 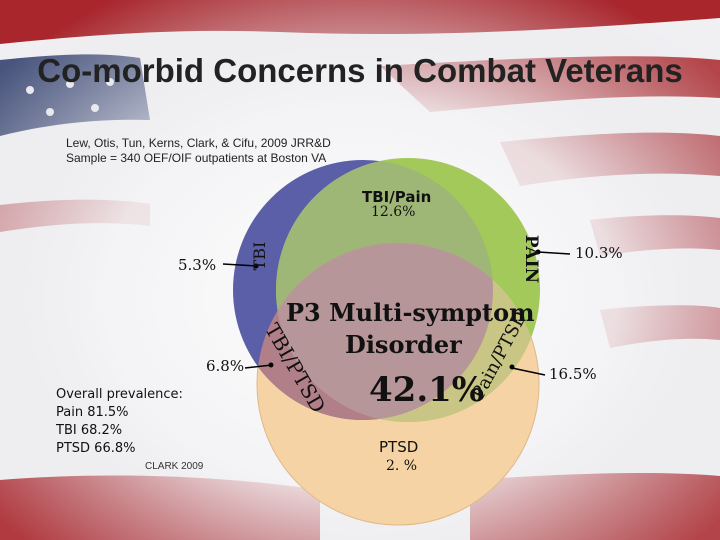 I want to click on tbi-ptsd-pct: 6.8%, so click(x=225, y=366).